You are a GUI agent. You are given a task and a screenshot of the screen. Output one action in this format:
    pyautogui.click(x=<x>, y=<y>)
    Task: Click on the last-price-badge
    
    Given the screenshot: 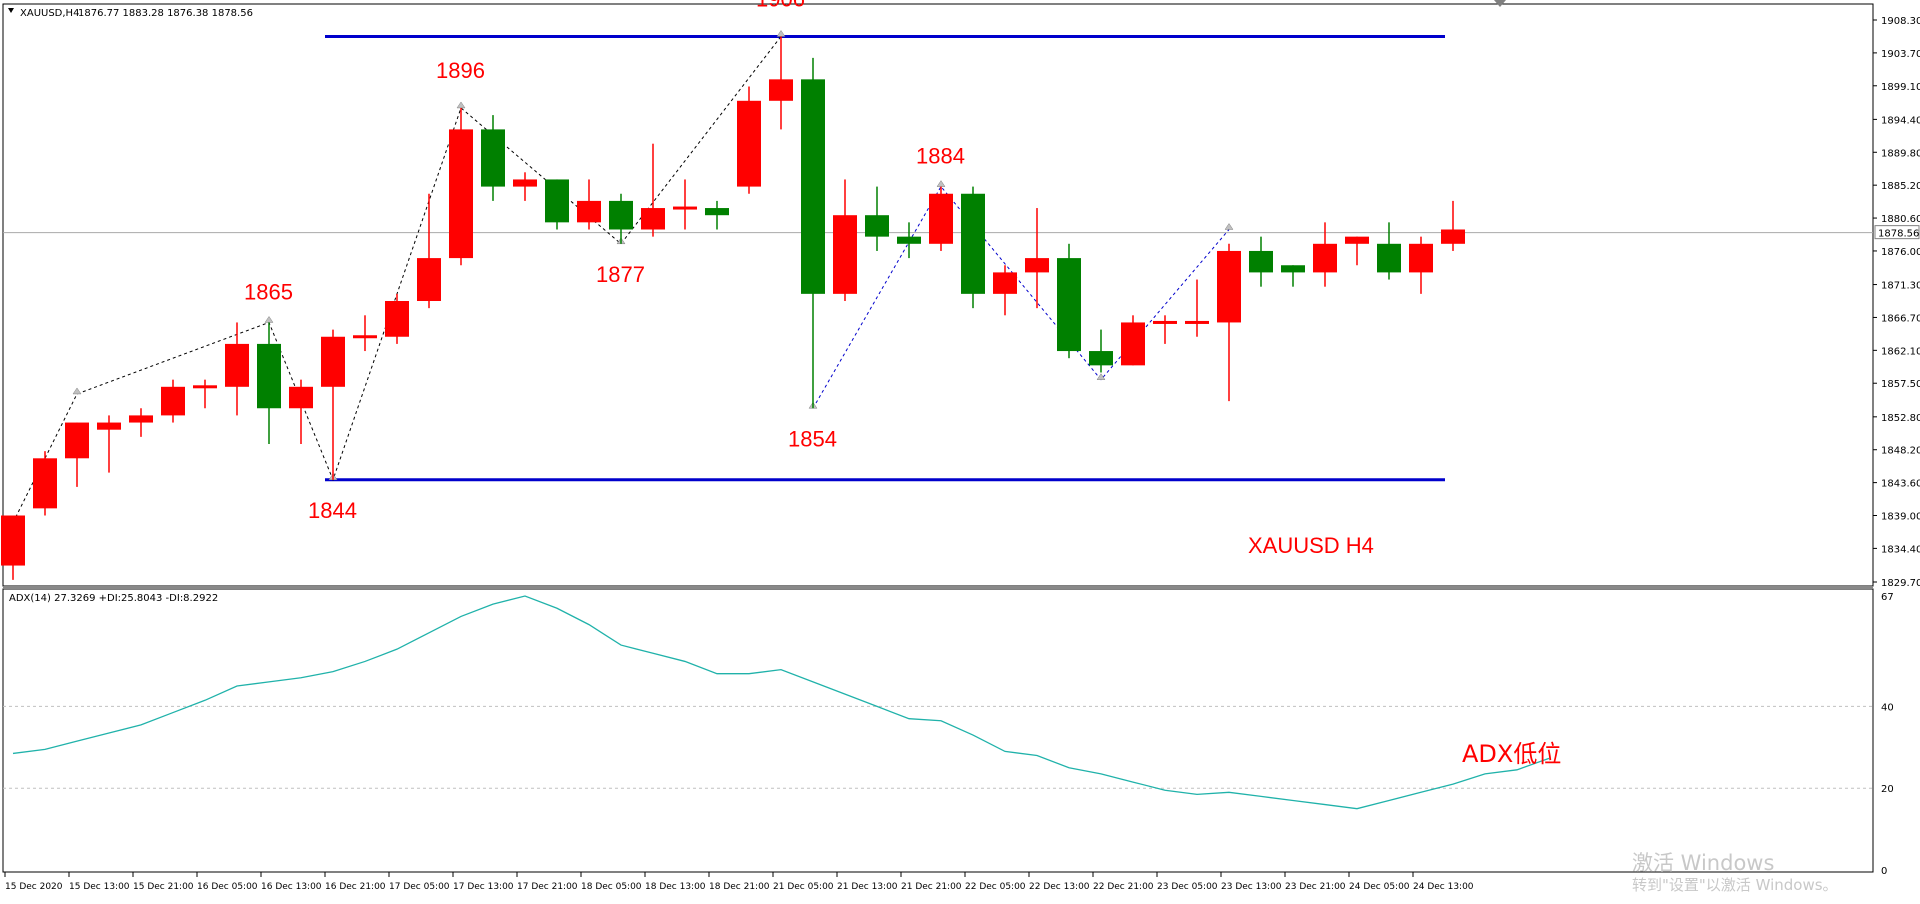 What is the action you would take?
    pyautogui.click(x=1897, y=232)
    